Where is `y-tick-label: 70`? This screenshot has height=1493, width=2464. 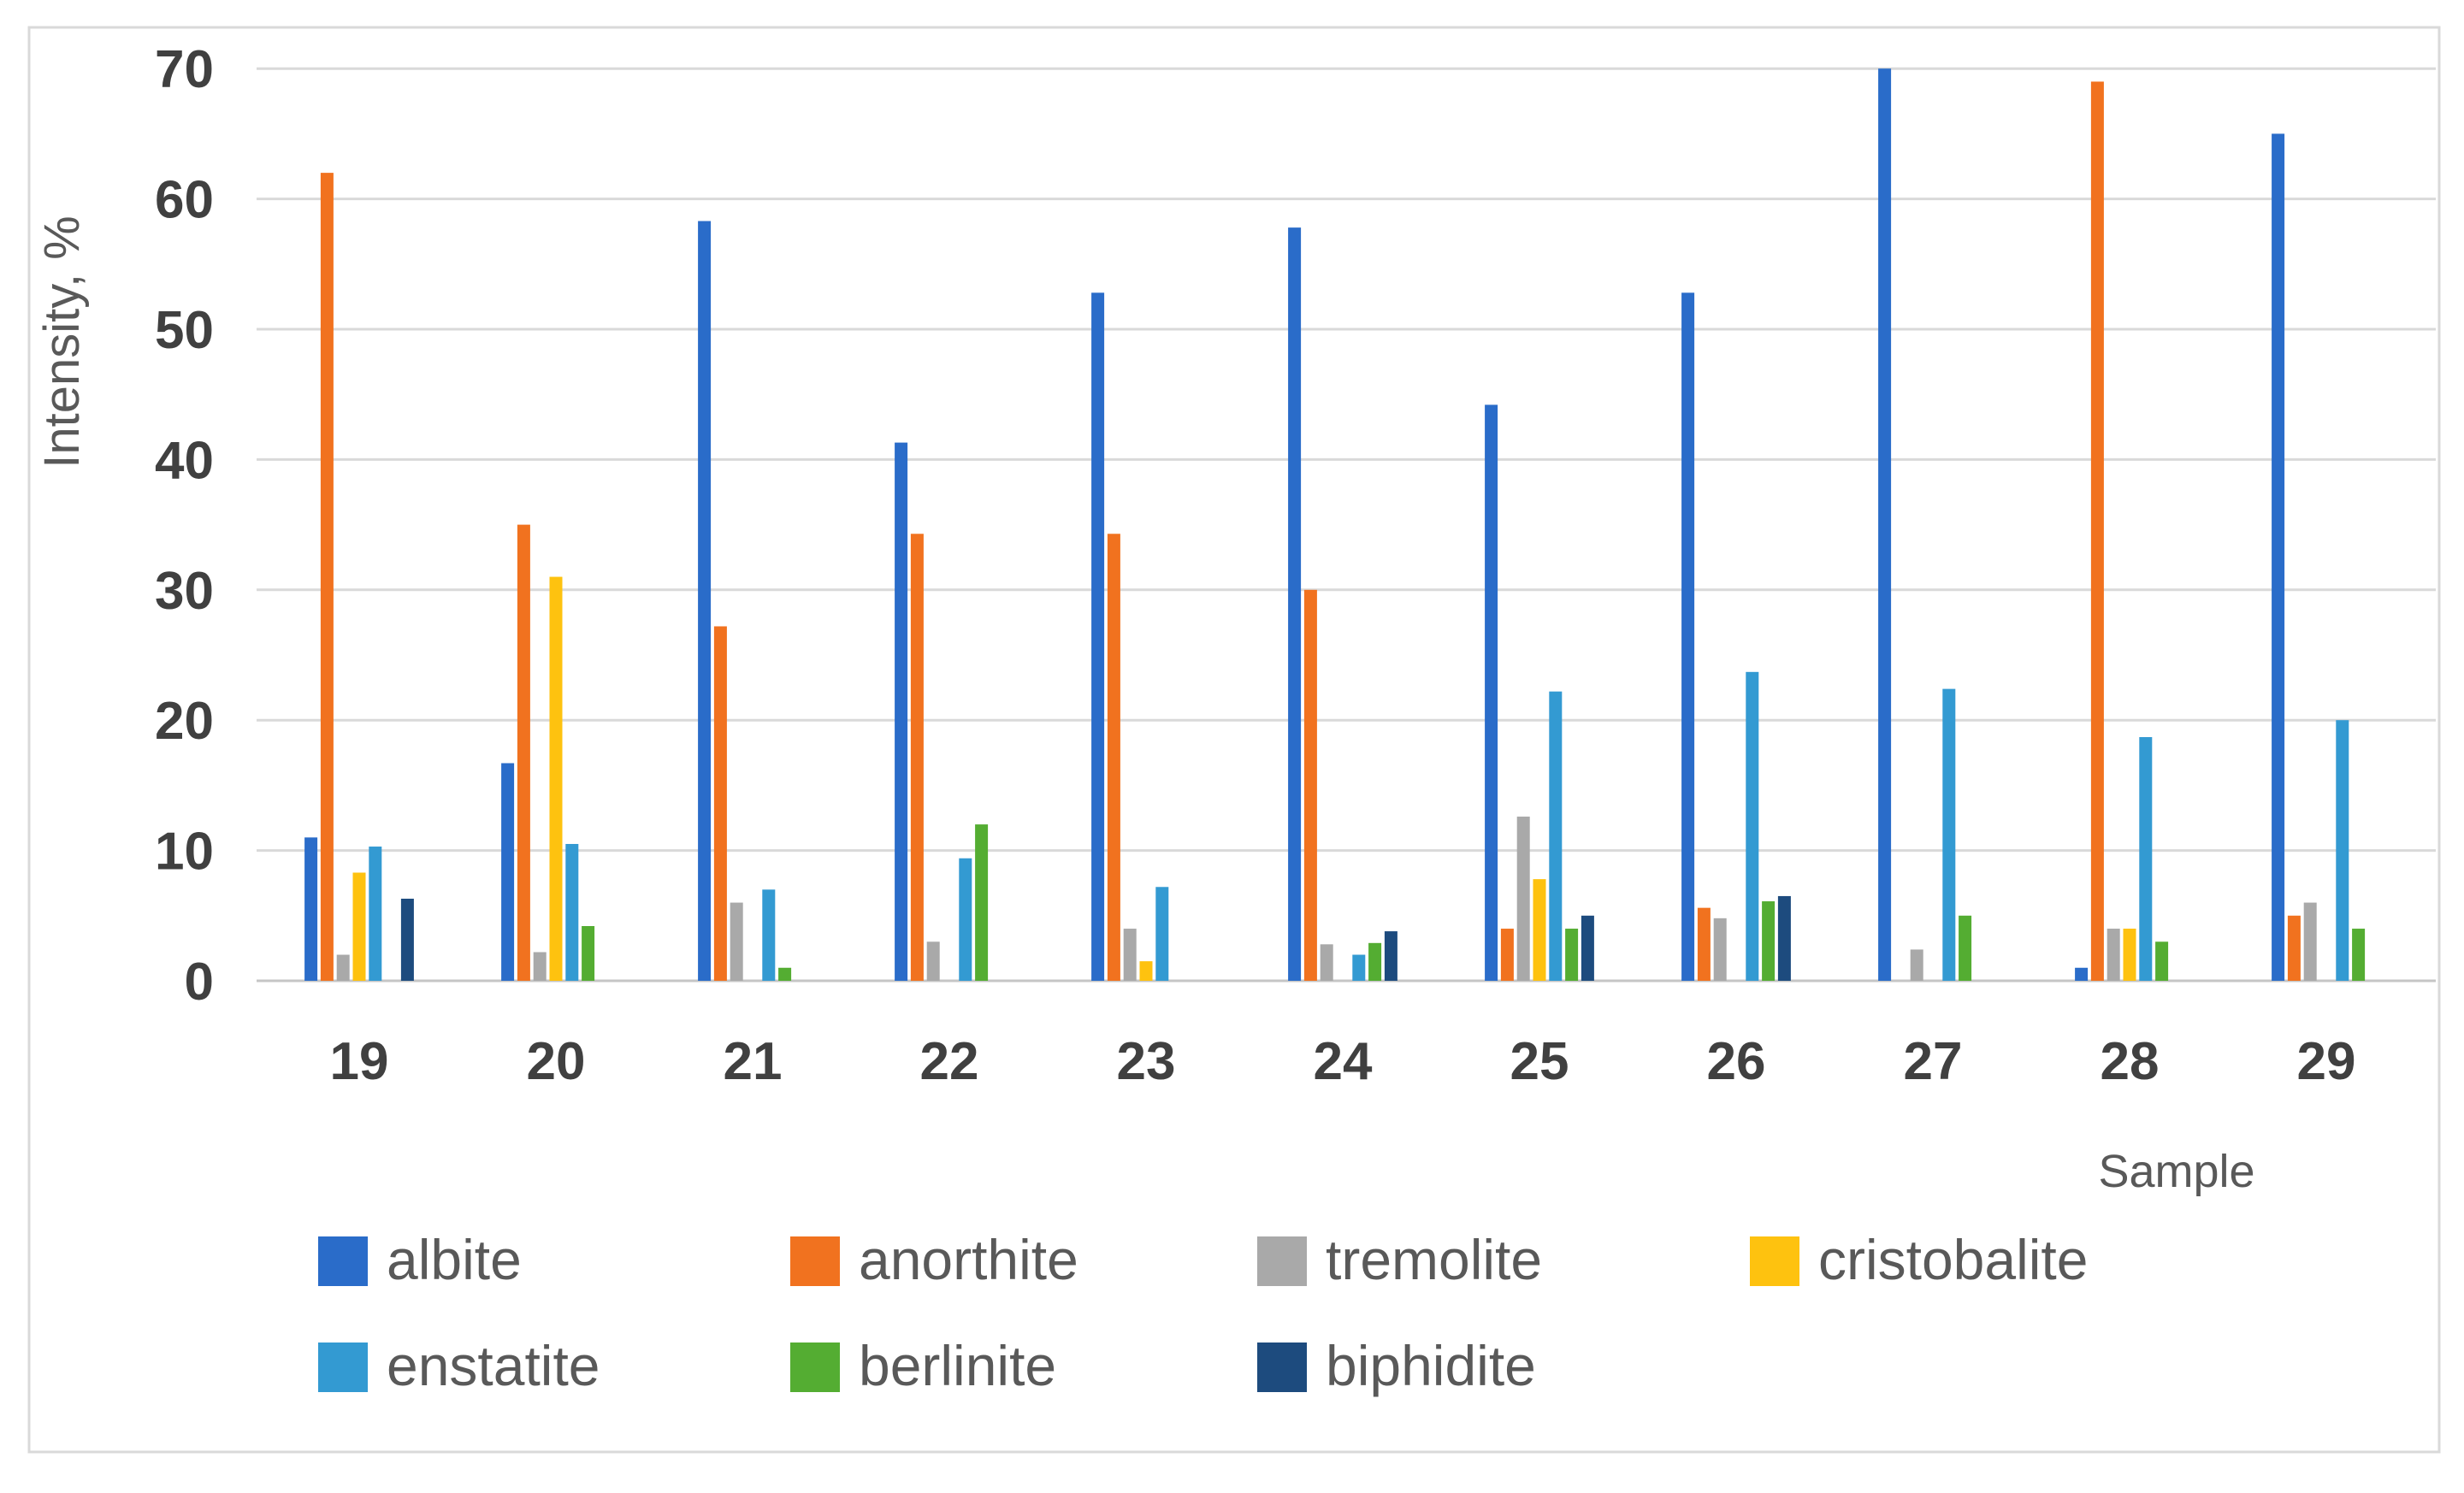 y-tick-label: 70 is located at coordinates (184, 69).